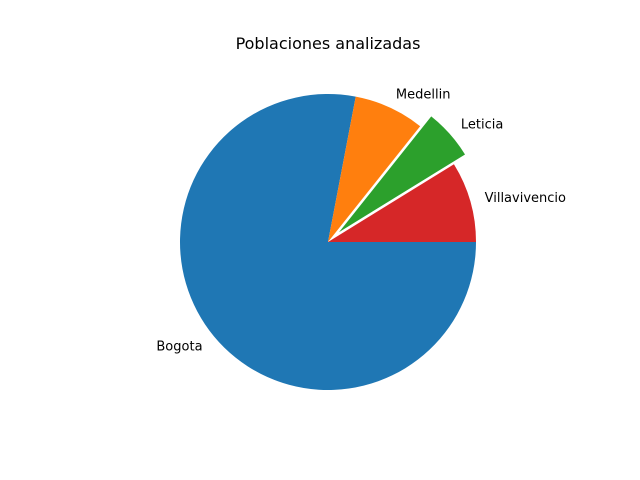  Describe the element at coordinates (402, 203) in the screenshot. I see `pie-slice-villavivencio` at that location.